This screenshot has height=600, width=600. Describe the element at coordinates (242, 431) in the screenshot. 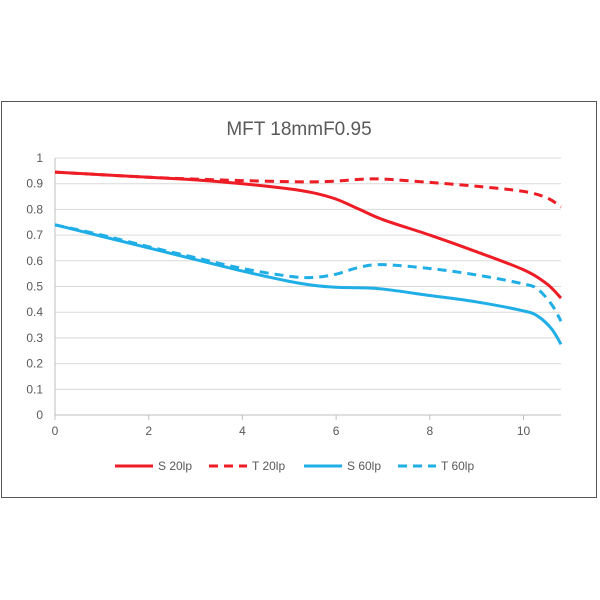

I see `x-tick-label: 4` at that location.